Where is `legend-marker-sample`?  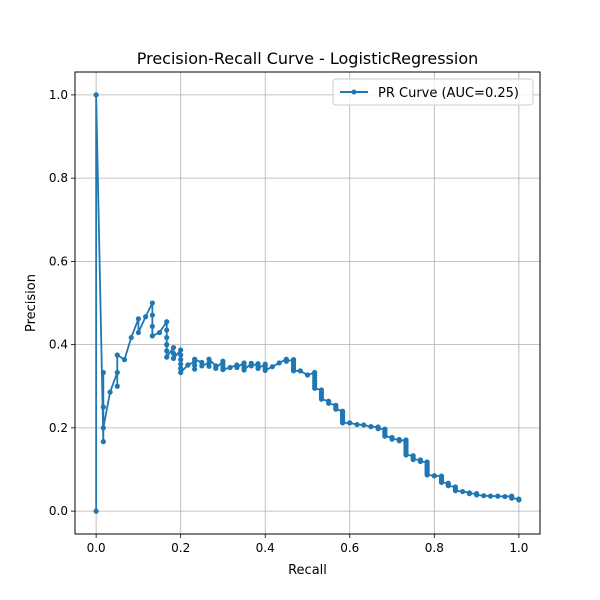
legend-marker-sample is located at coordinates (354, 92).